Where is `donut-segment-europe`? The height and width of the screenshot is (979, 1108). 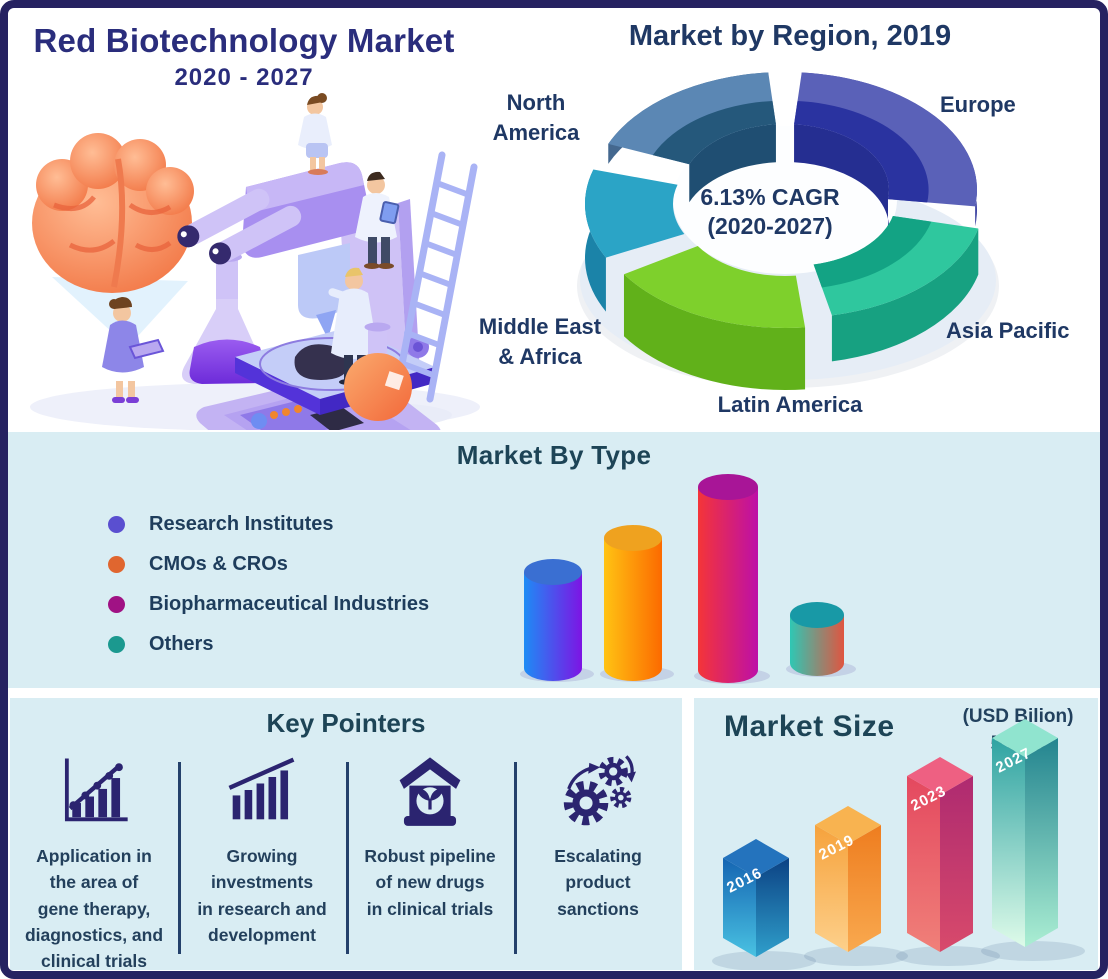
donut-segment-europe is located at coordinates (885, 155).